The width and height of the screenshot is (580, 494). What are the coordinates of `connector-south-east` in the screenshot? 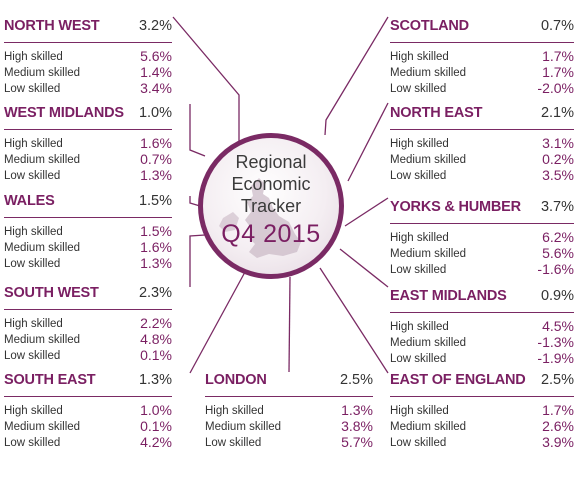 It's located at (217, 322).